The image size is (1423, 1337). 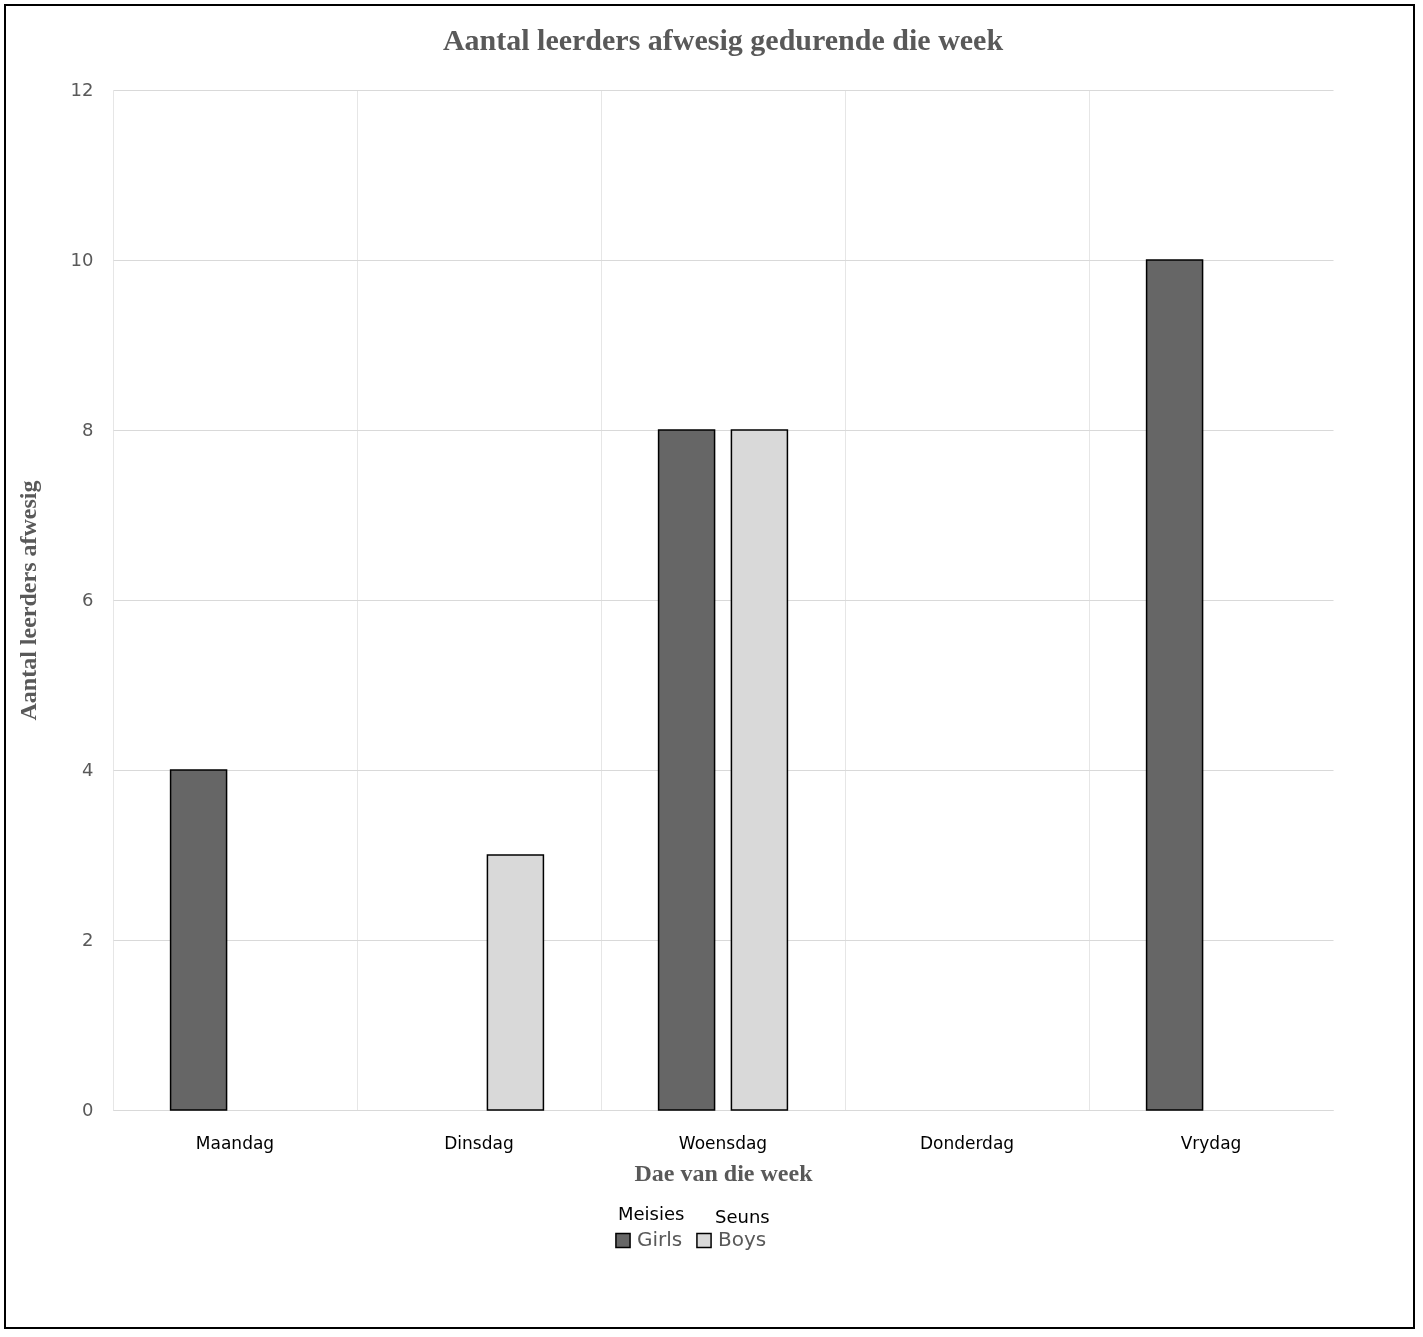 What do you see at coordinates (651, 1213) in the screenshot?
I see `text: Meisies` at bounding box center [651, 1213].